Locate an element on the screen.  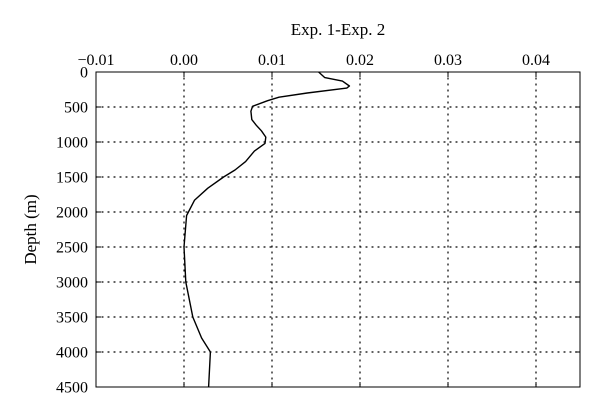
x-tick-label: 0.00 is located at coordinates (184, 60).